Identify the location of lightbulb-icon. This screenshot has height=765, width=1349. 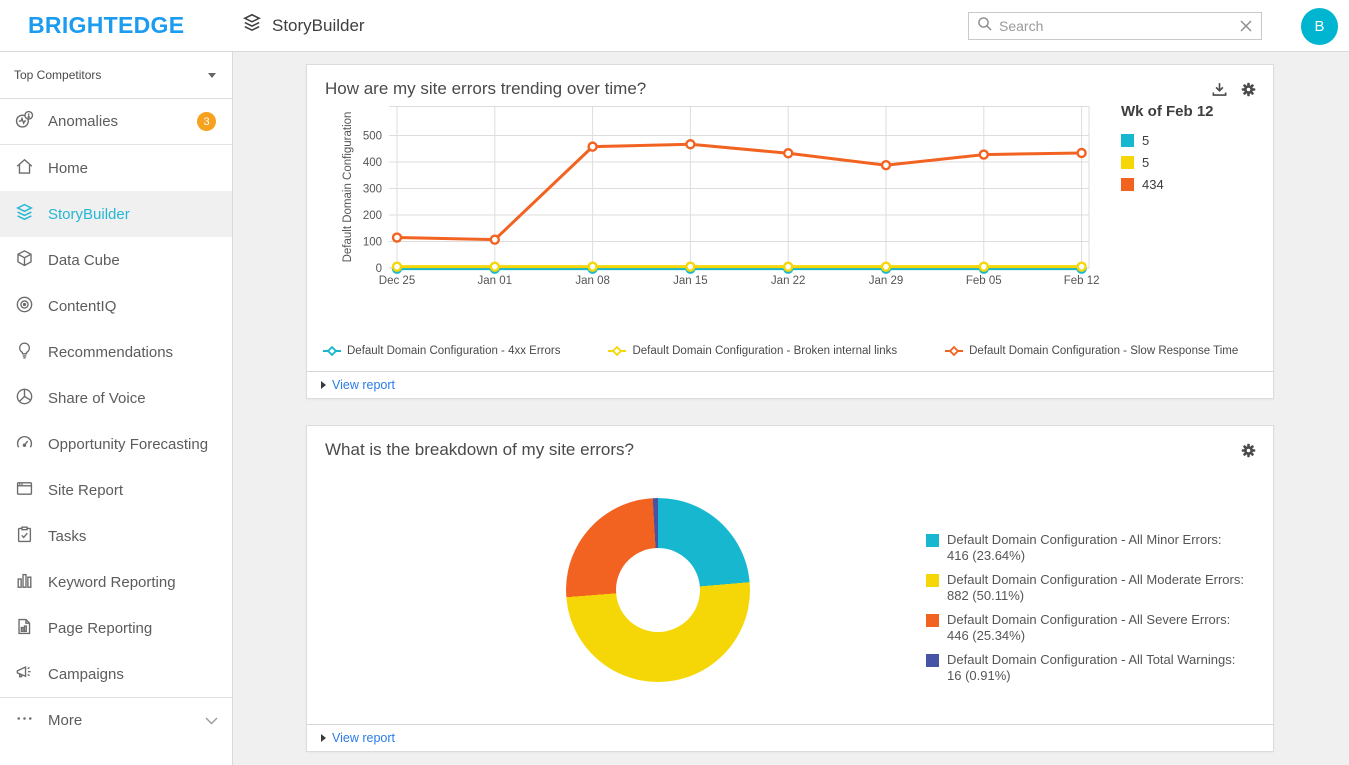
(24, 352).